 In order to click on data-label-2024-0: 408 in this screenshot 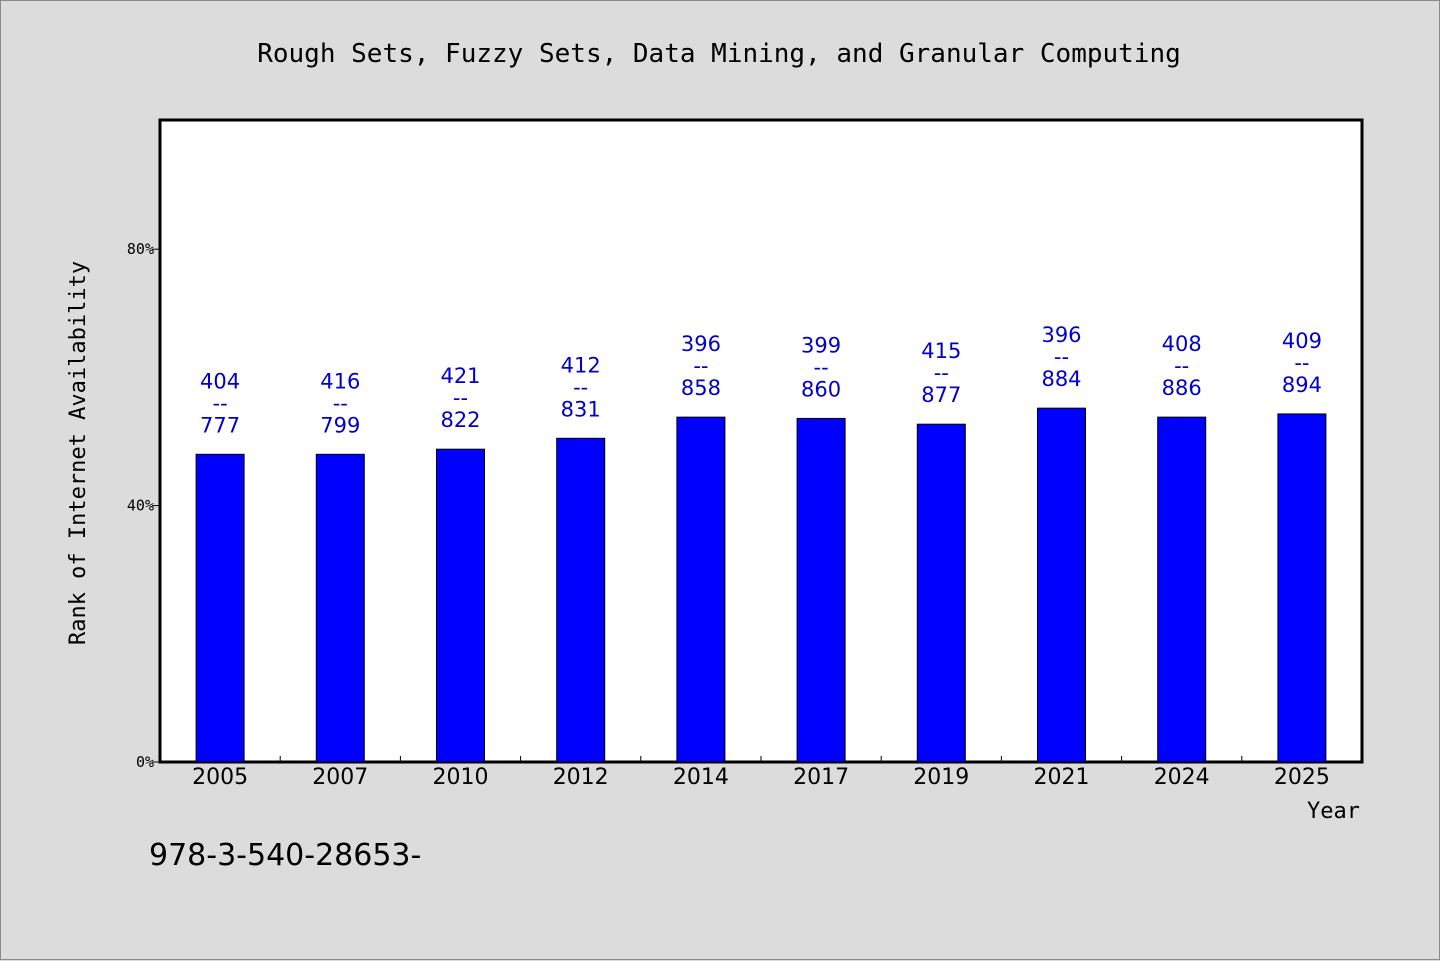, I will do `click(1182, 344)`.